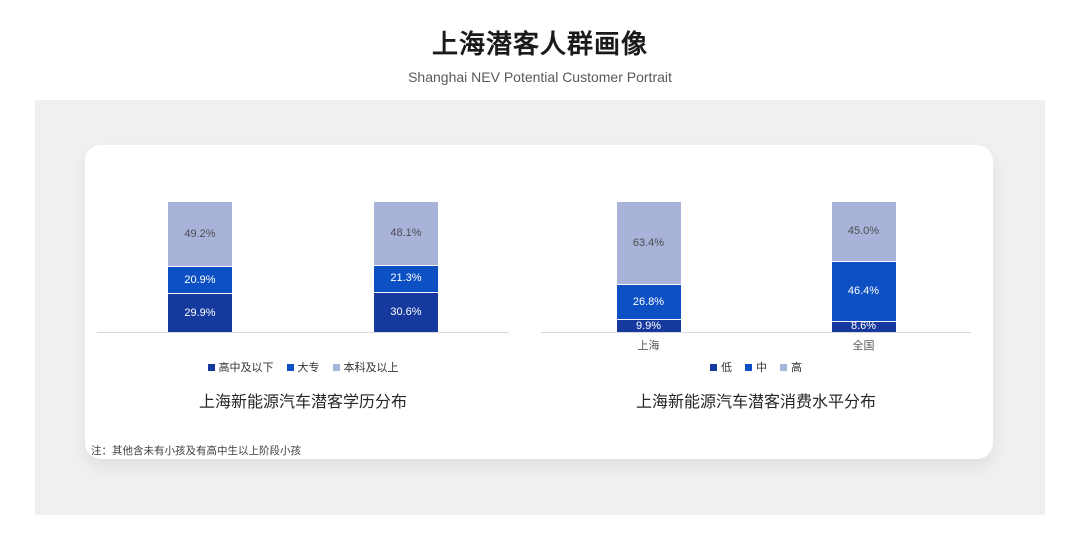 The height and width of the screenshot is (547, 1080). I want to click on legend-label: 高, so click(796, 368).